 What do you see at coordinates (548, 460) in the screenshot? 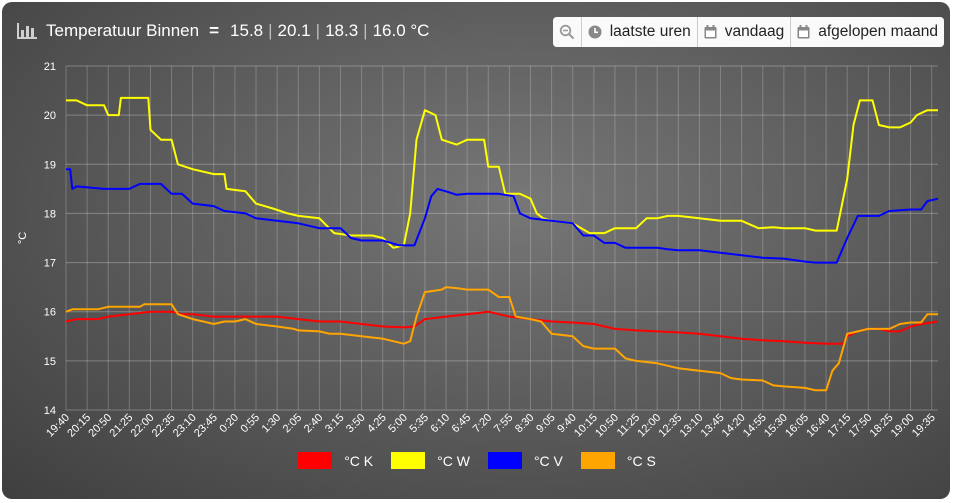
I see `legend-label: °C V` at bounding box center [548, 460].